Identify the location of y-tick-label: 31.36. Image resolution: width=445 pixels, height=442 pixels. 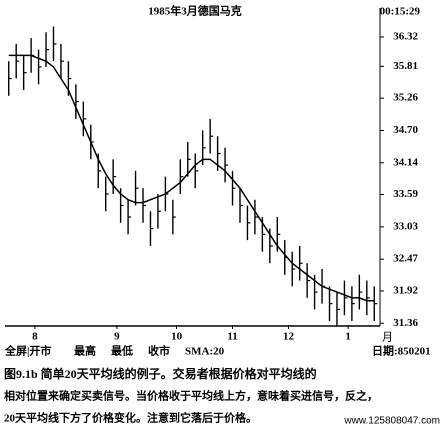
(405, 323).